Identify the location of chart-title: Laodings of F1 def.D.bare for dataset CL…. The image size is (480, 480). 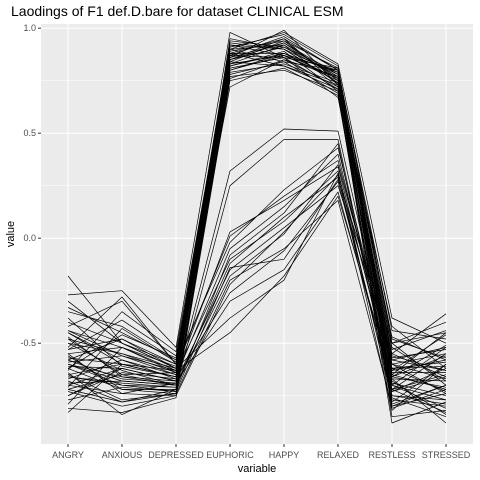
(177, 11).